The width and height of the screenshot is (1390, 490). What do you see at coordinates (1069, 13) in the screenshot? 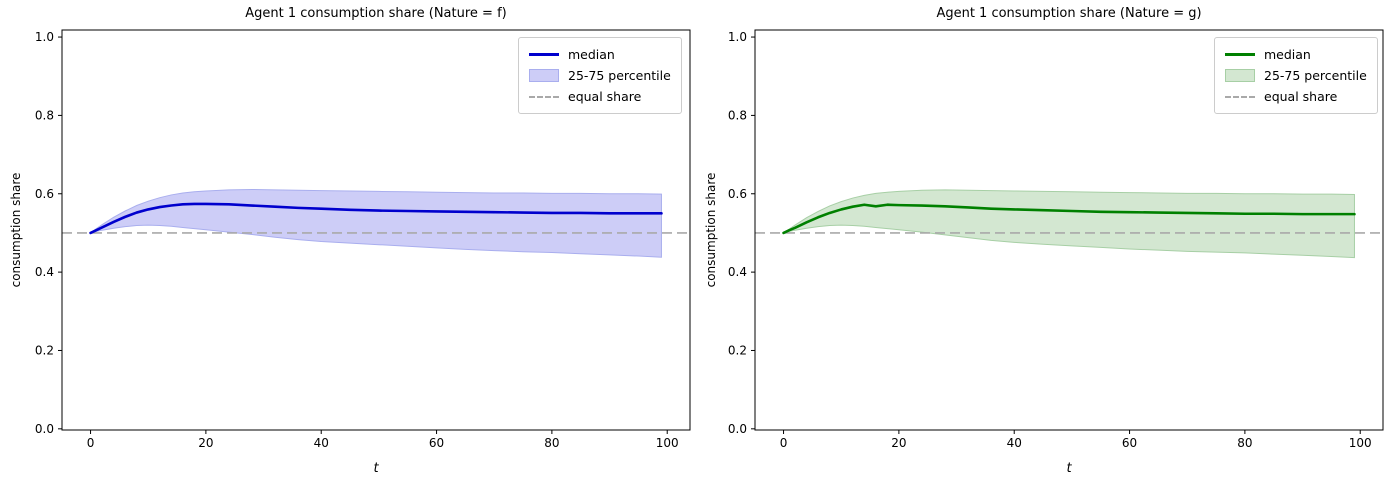
I see `chart-title: Agent 1 consumption share (Nature = g)` at bounding box center [1069, 13].